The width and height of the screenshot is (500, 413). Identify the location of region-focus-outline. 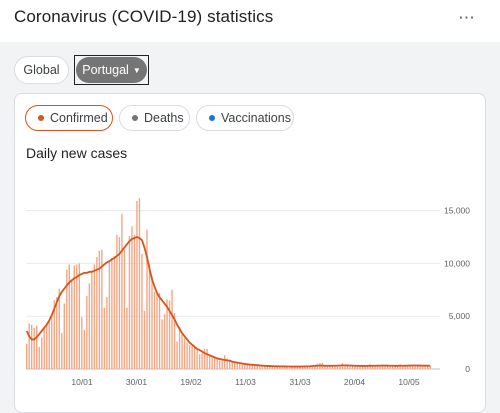
(111, 70).